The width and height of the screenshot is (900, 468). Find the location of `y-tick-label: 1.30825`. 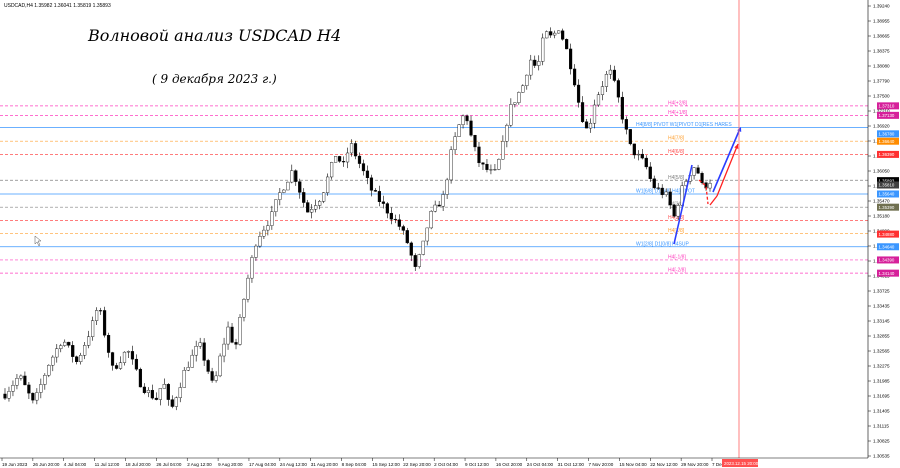

y-tick-label: 1.30825 is located at coordinates (881, 441).